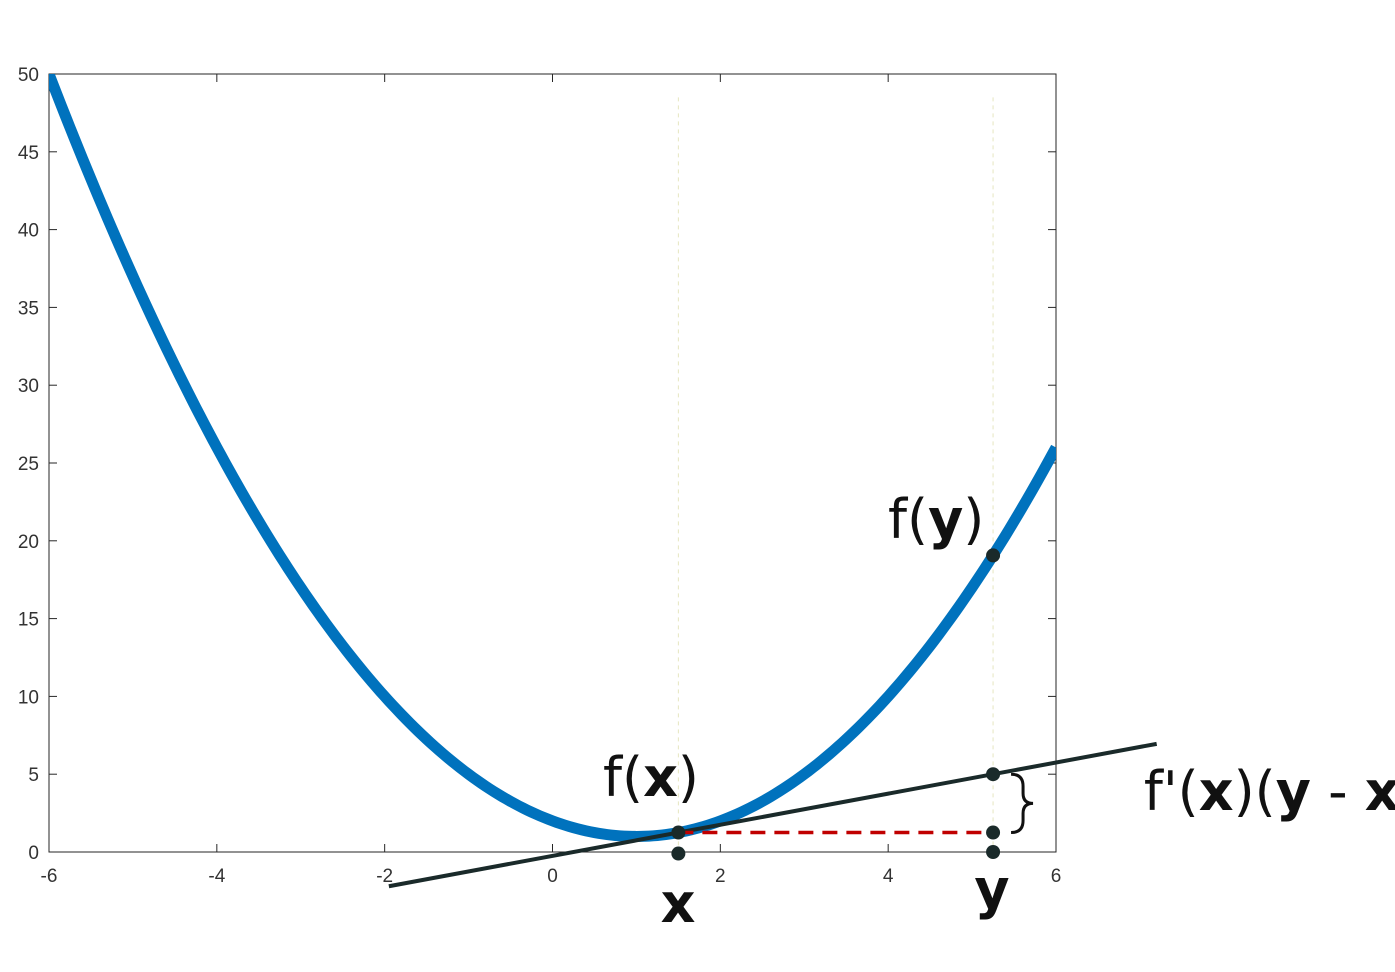 Image resolution: width=1395 pixels, height=972 pixels. Describe the element at coordinates (49, 876) in the screenshot. I see `x-tick-label: -6` at that location.